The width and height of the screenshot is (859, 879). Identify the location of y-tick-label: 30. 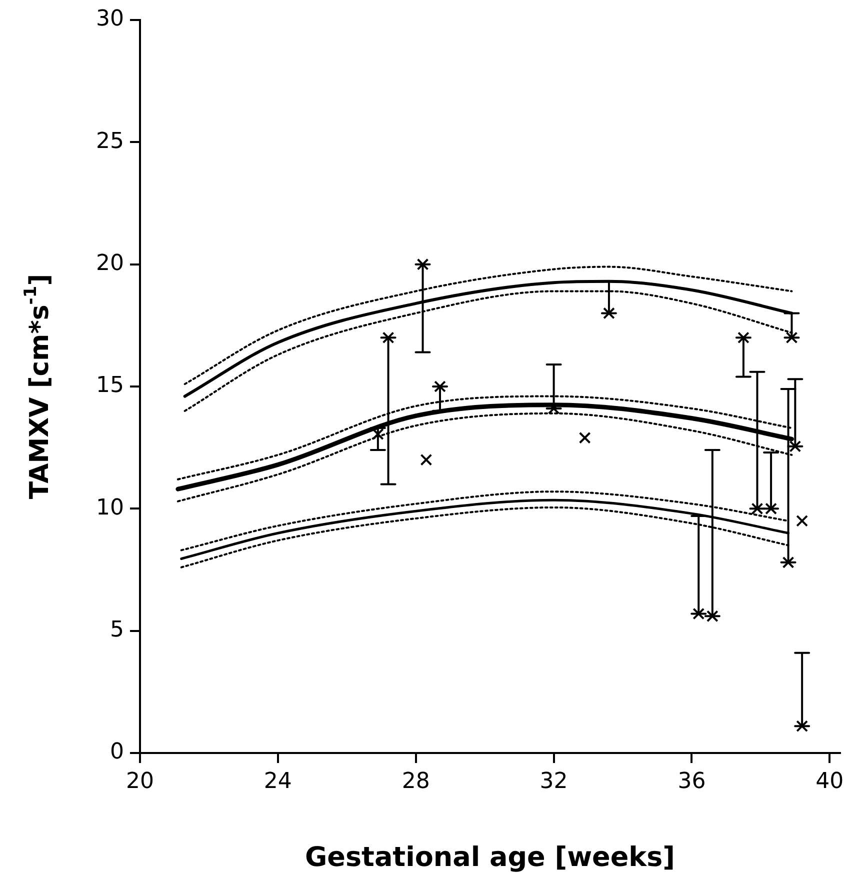
(110, 19).